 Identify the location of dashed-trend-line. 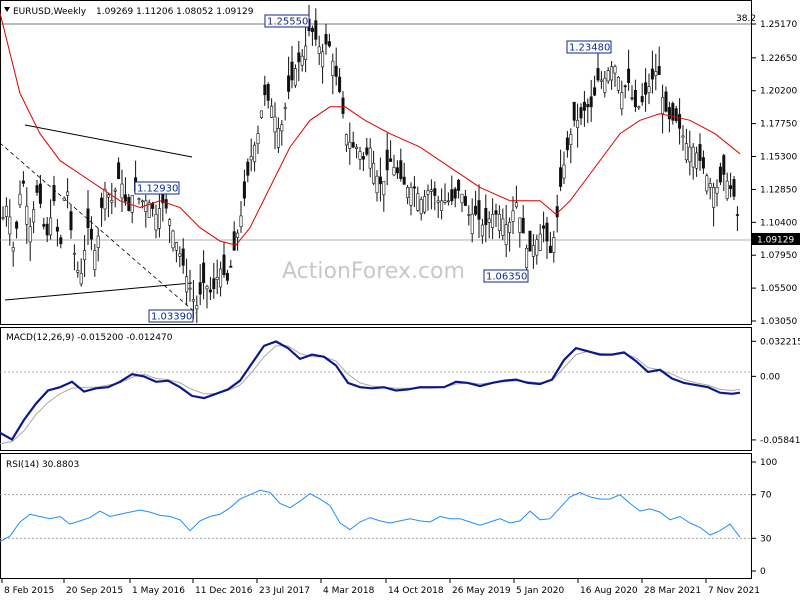
(98, 228).